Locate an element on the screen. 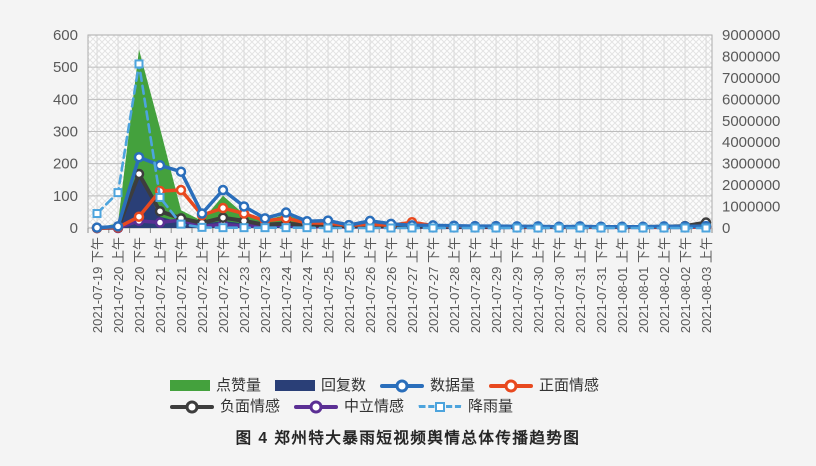  figure-caption: 图 4 郑州特大暴雨短视频舆情总体传播趋势图 is located at coordinates (408, 438).